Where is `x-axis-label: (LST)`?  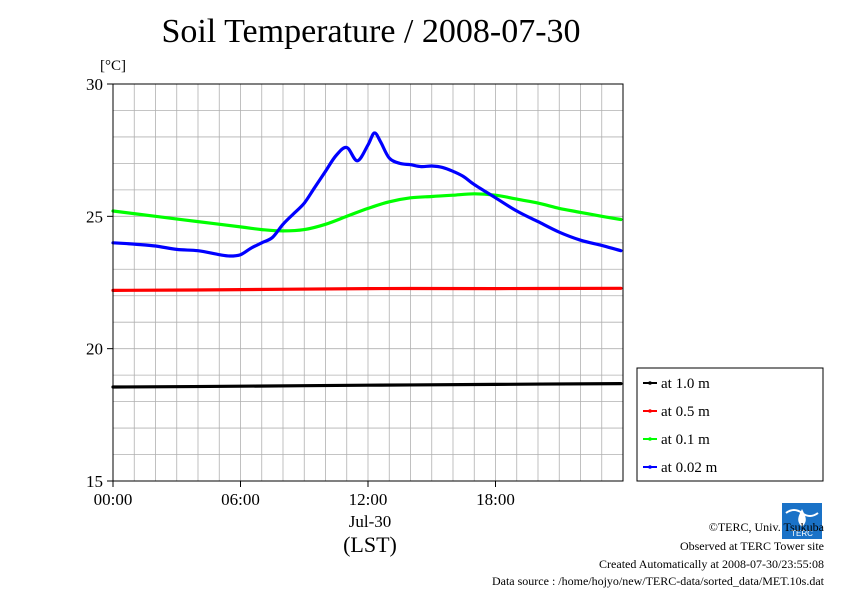
x-axis-label: (LST) is located at coordinates (370, 544).